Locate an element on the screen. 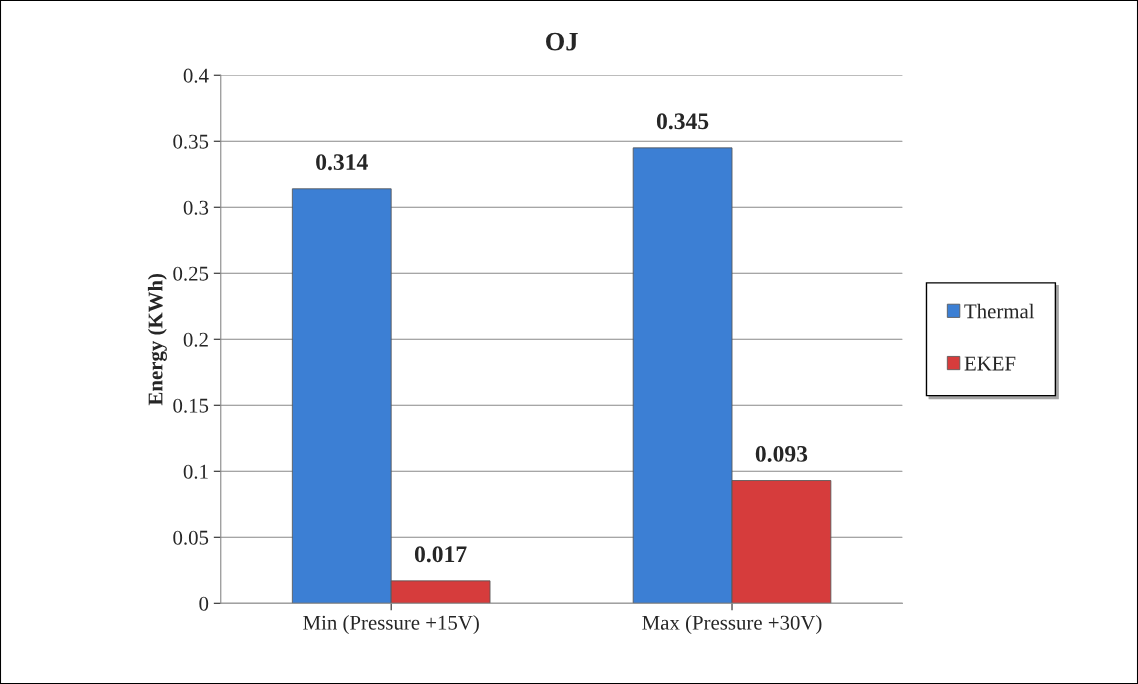 The width and height of the screenshot is (1138, 684). y-tick-label: 0.4 is located at coordinates (196, 75).